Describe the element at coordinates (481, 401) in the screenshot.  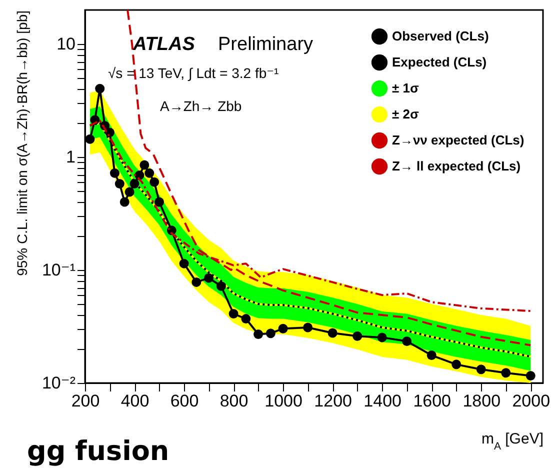
I see `x-tick-label: 1800` at that location.